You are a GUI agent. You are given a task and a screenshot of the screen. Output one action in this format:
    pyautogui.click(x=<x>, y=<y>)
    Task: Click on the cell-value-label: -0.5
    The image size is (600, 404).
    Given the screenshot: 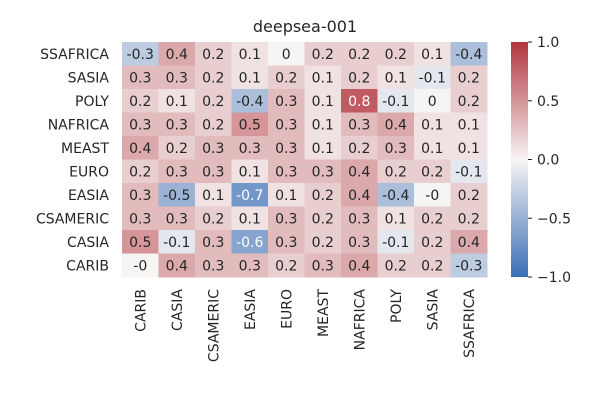 What is the action you would take?
    pyautogui.click(x=176, y=196)
    